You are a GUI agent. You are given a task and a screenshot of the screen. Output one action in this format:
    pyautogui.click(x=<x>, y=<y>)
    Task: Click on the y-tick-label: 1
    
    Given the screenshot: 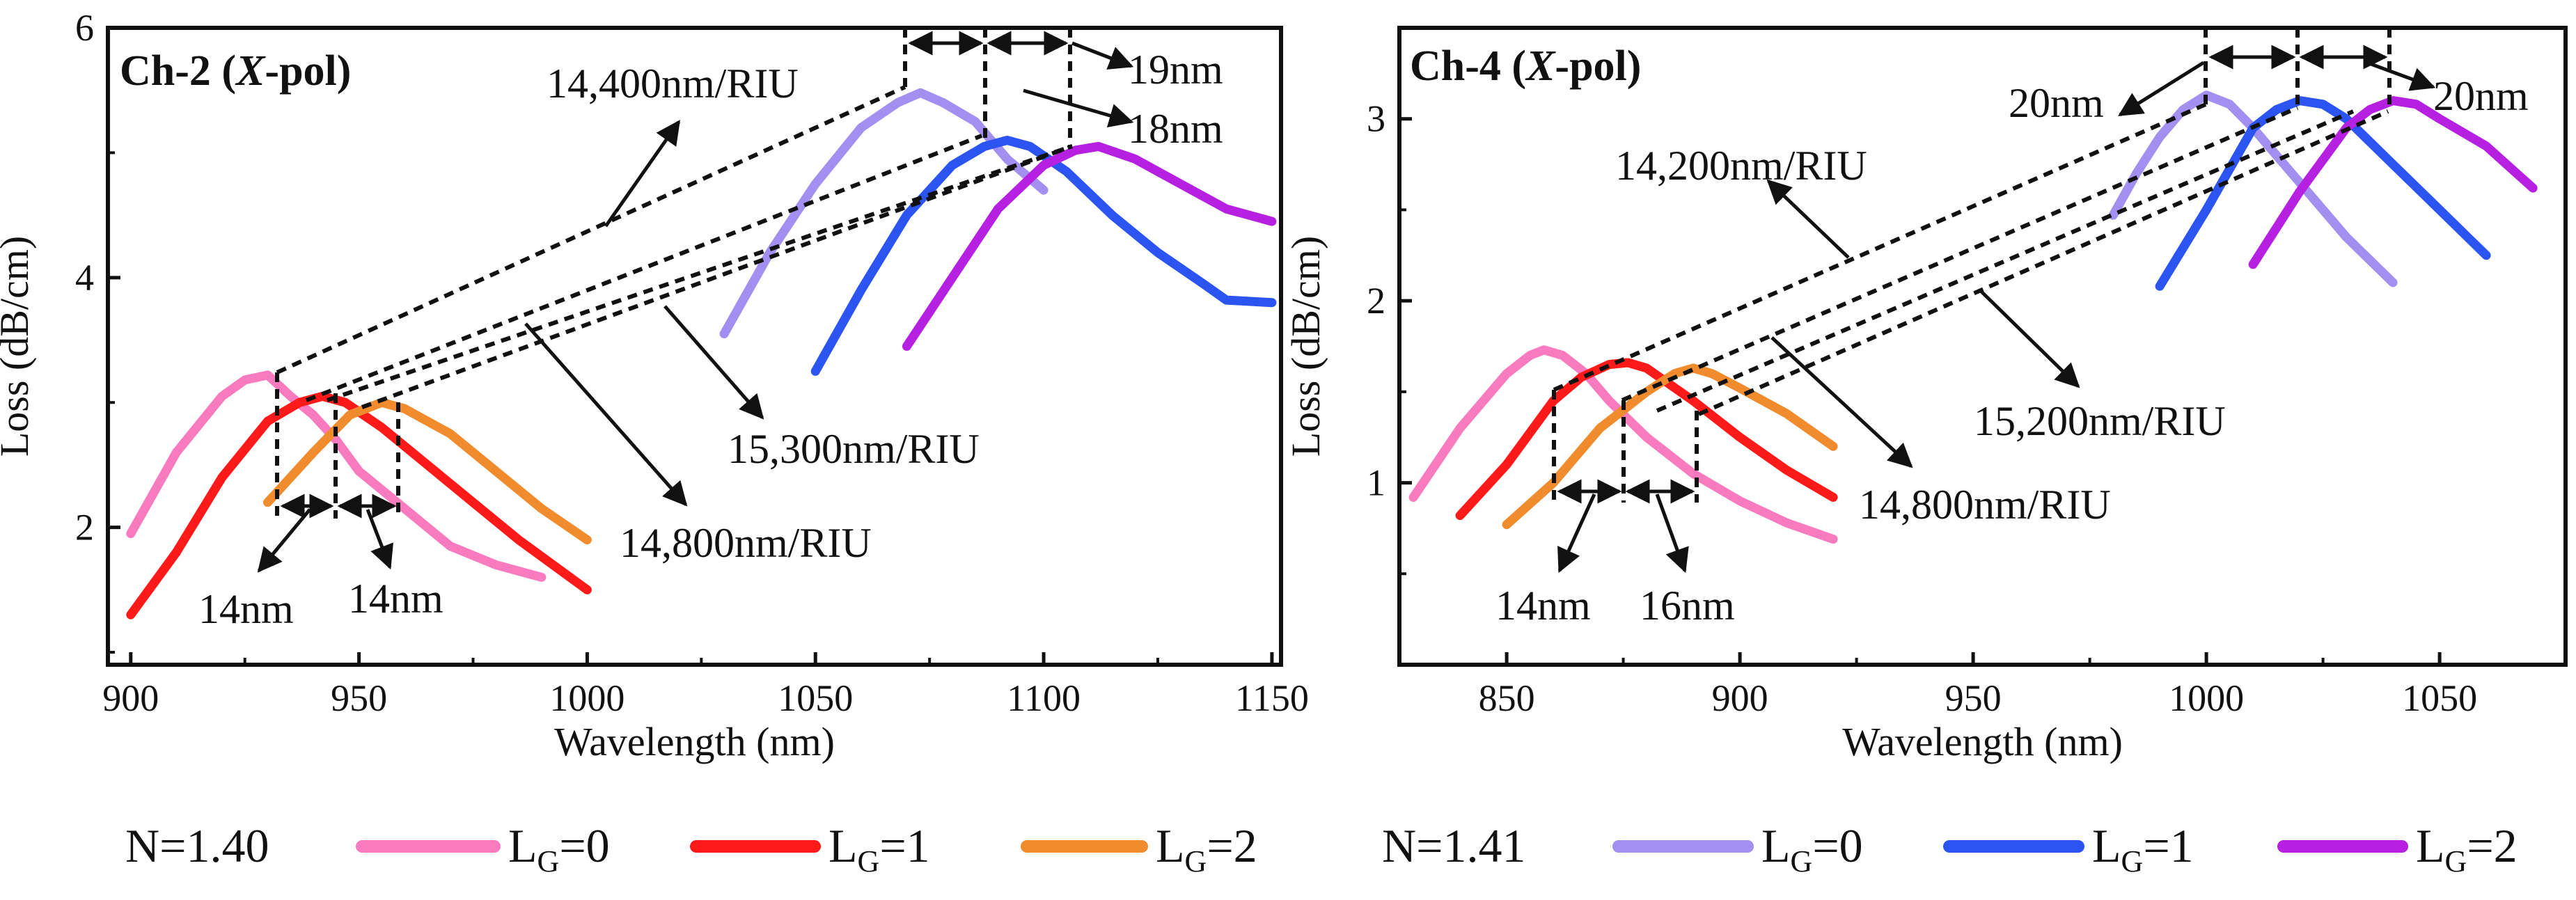 What is the action you would take?
    pyautogui.click(x=1376, y=483)
    